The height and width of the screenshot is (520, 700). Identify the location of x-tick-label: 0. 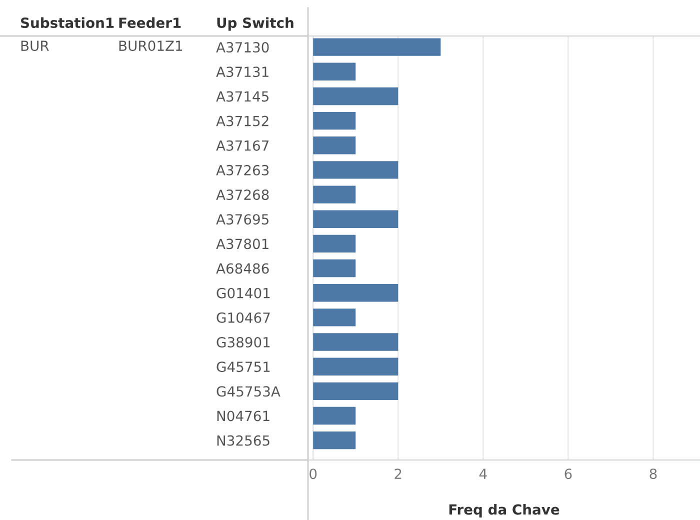
(313, 474).